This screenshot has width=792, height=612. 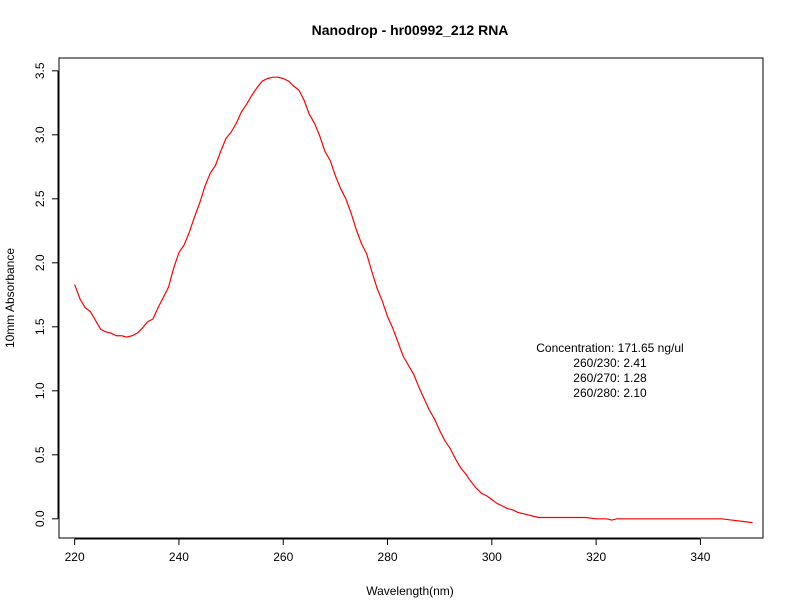 What do you see at coordinates (40, 454) in the screenshot?
I see `y-tick-label: 0.5` at bounding box center [40, 454].